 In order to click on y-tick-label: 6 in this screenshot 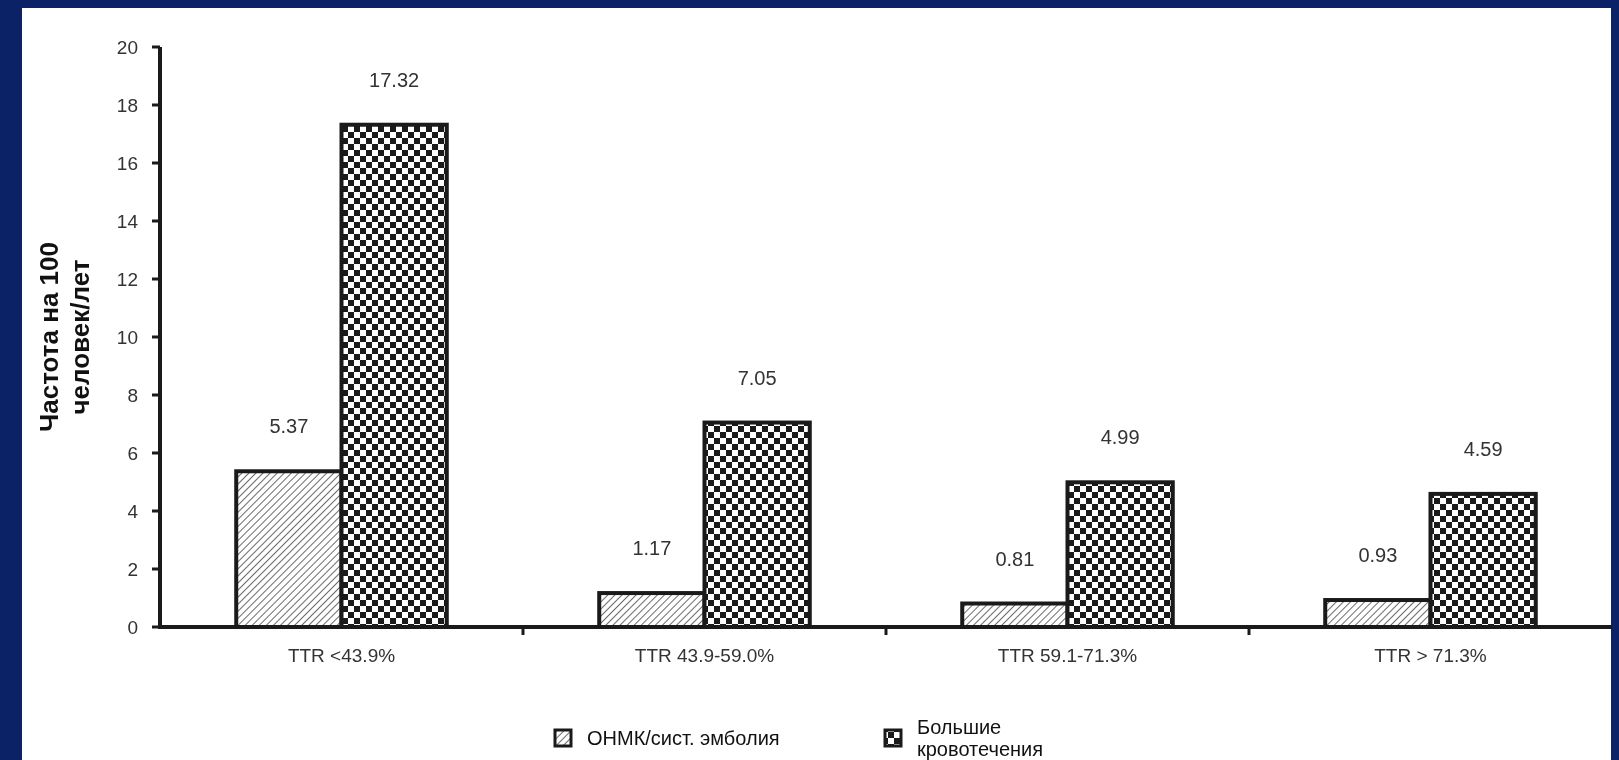, I will do `click(132, 453)`.